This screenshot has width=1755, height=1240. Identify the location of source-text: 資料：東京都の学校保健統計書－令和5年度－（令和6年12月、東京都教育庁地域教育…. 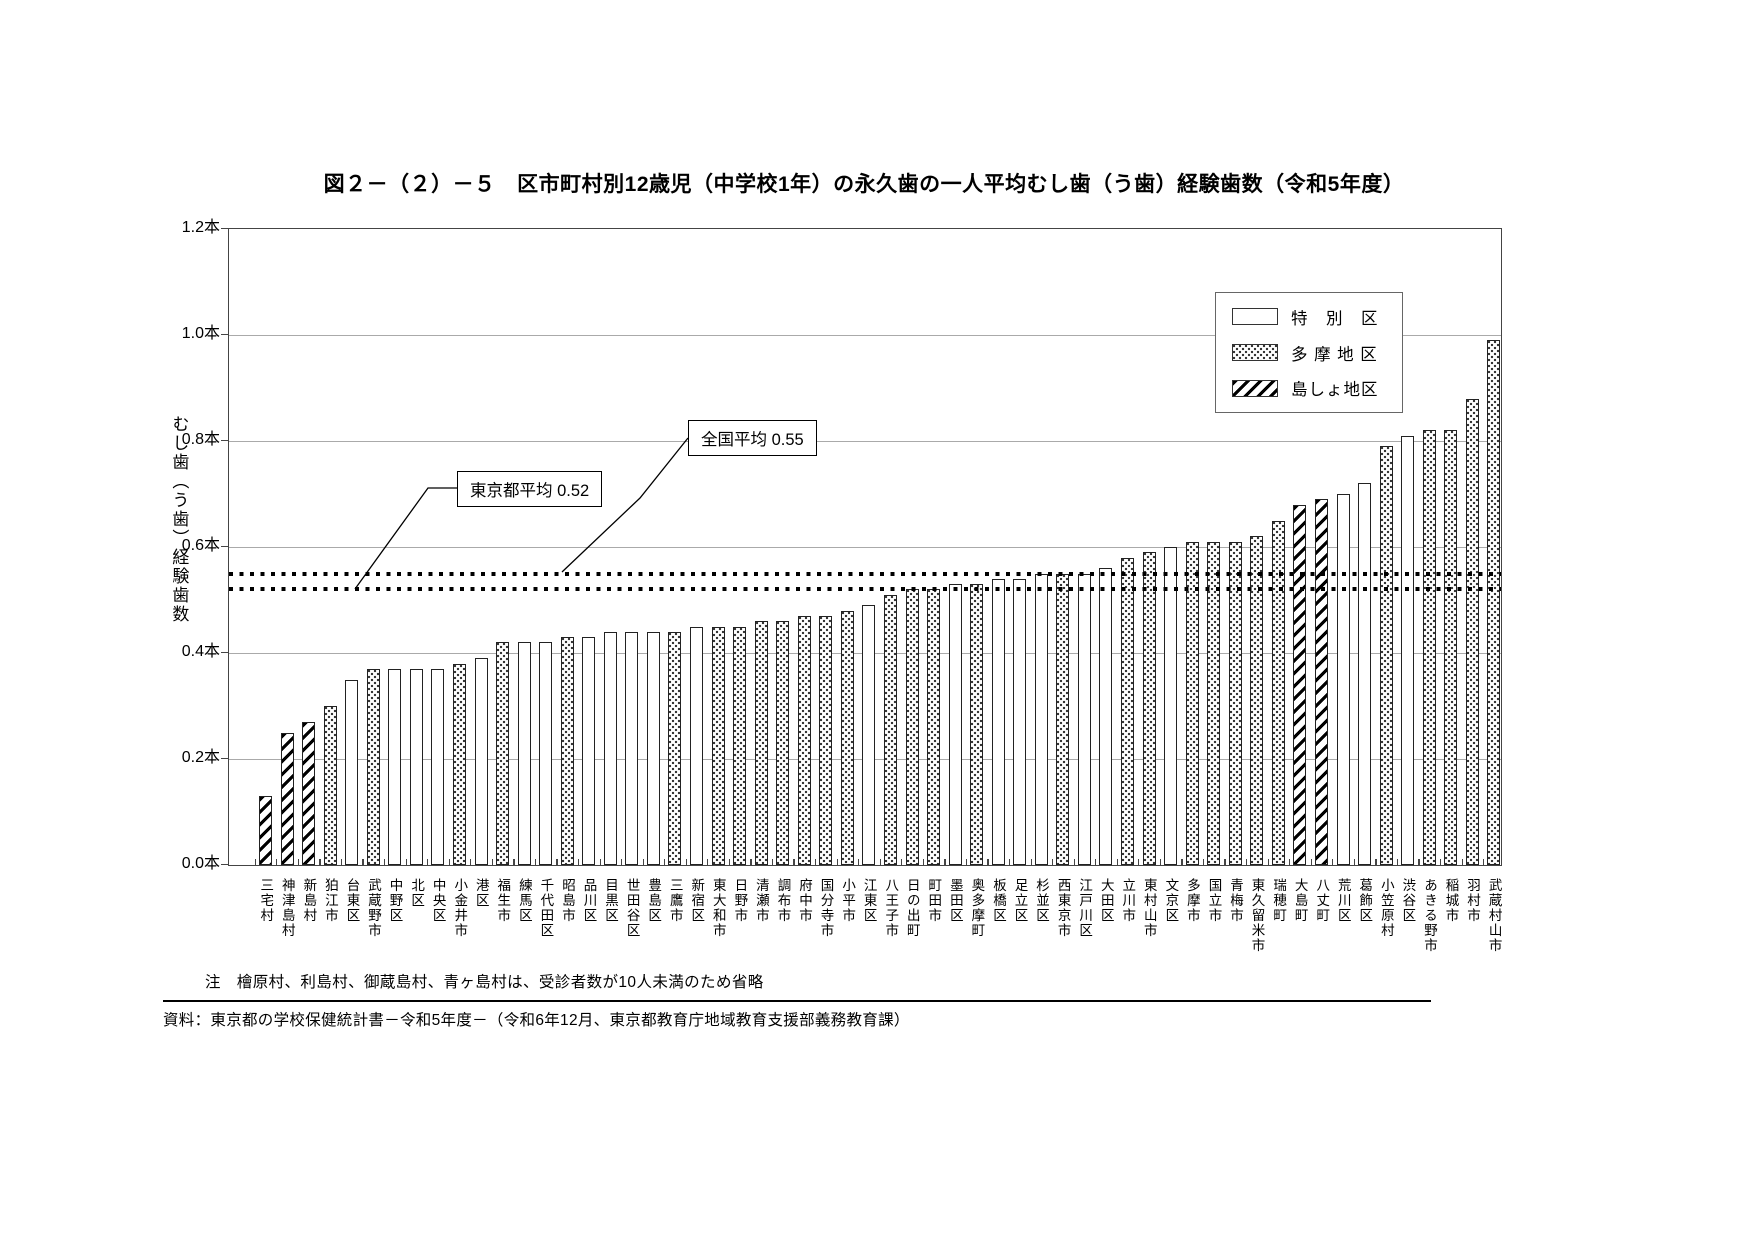
(536, 1020).